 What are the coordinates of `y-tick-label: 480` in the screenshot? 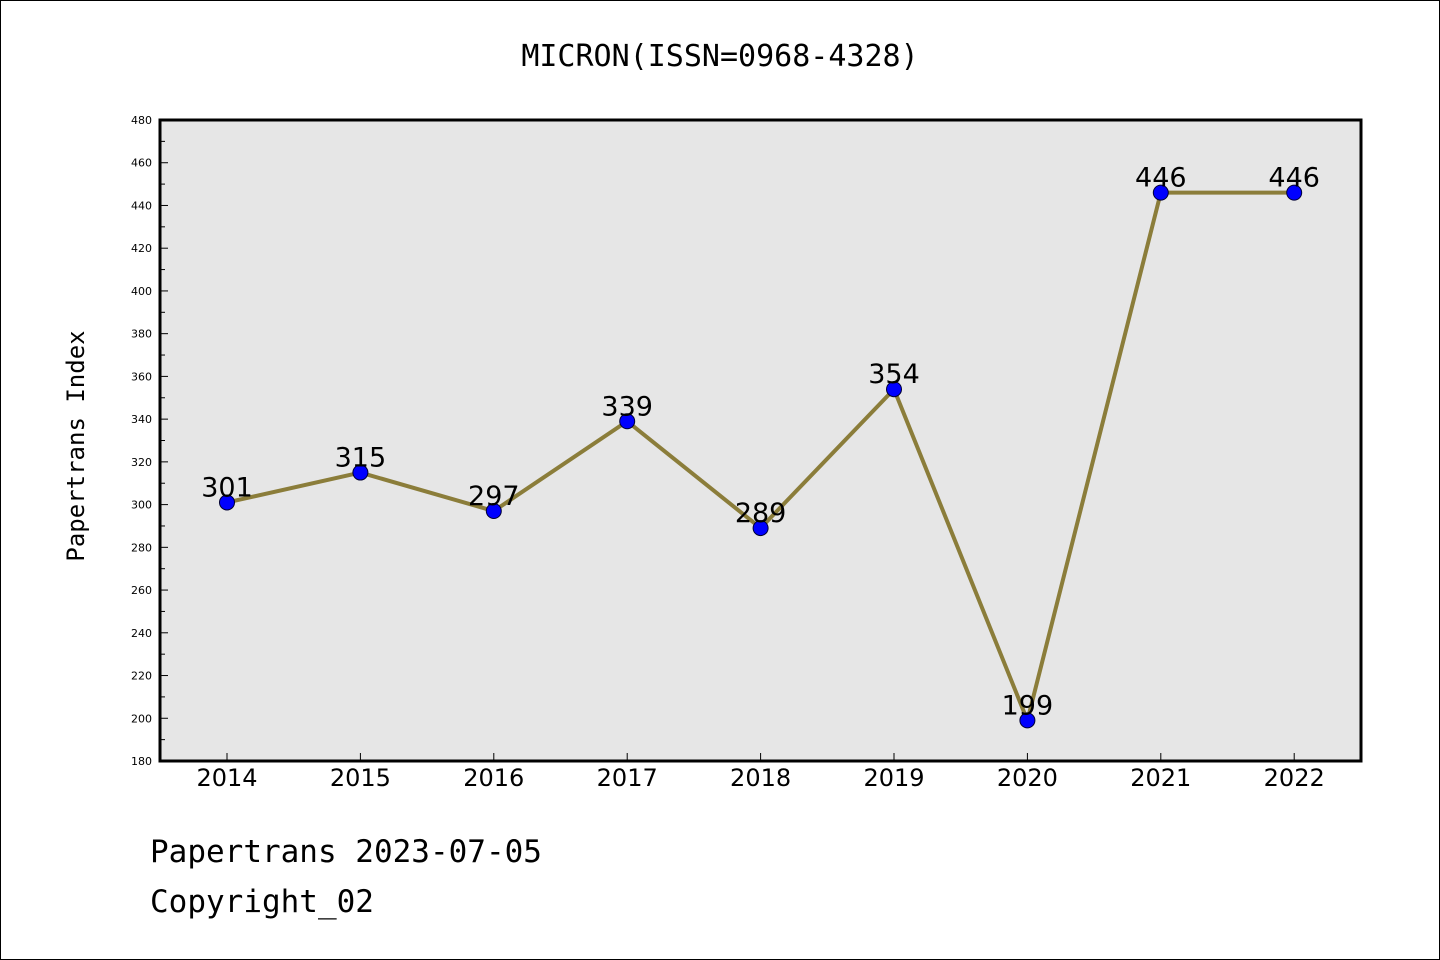 It's located at (141, 120).